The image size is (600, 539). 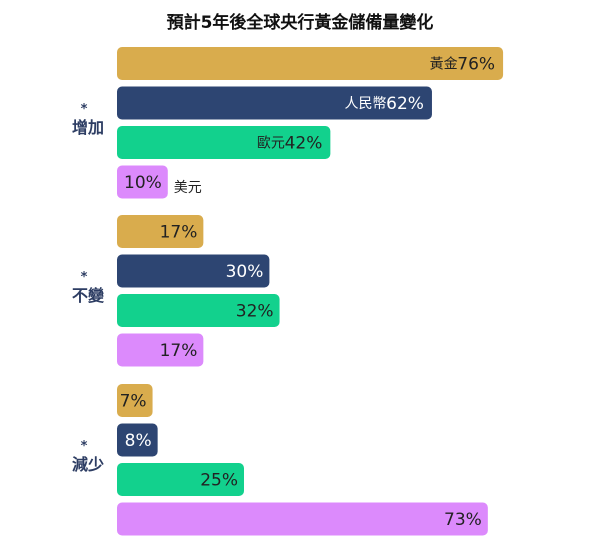 What do you see at coordinates (219, 481) in the screenshot?
I see `data-label: 25%` at bounding box center [219, 481].